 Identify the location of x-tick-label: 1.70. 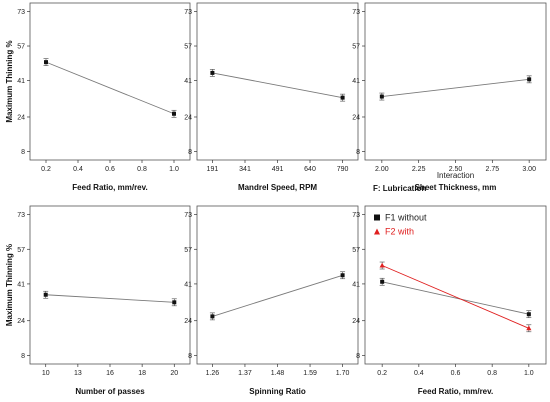
(343, 373).